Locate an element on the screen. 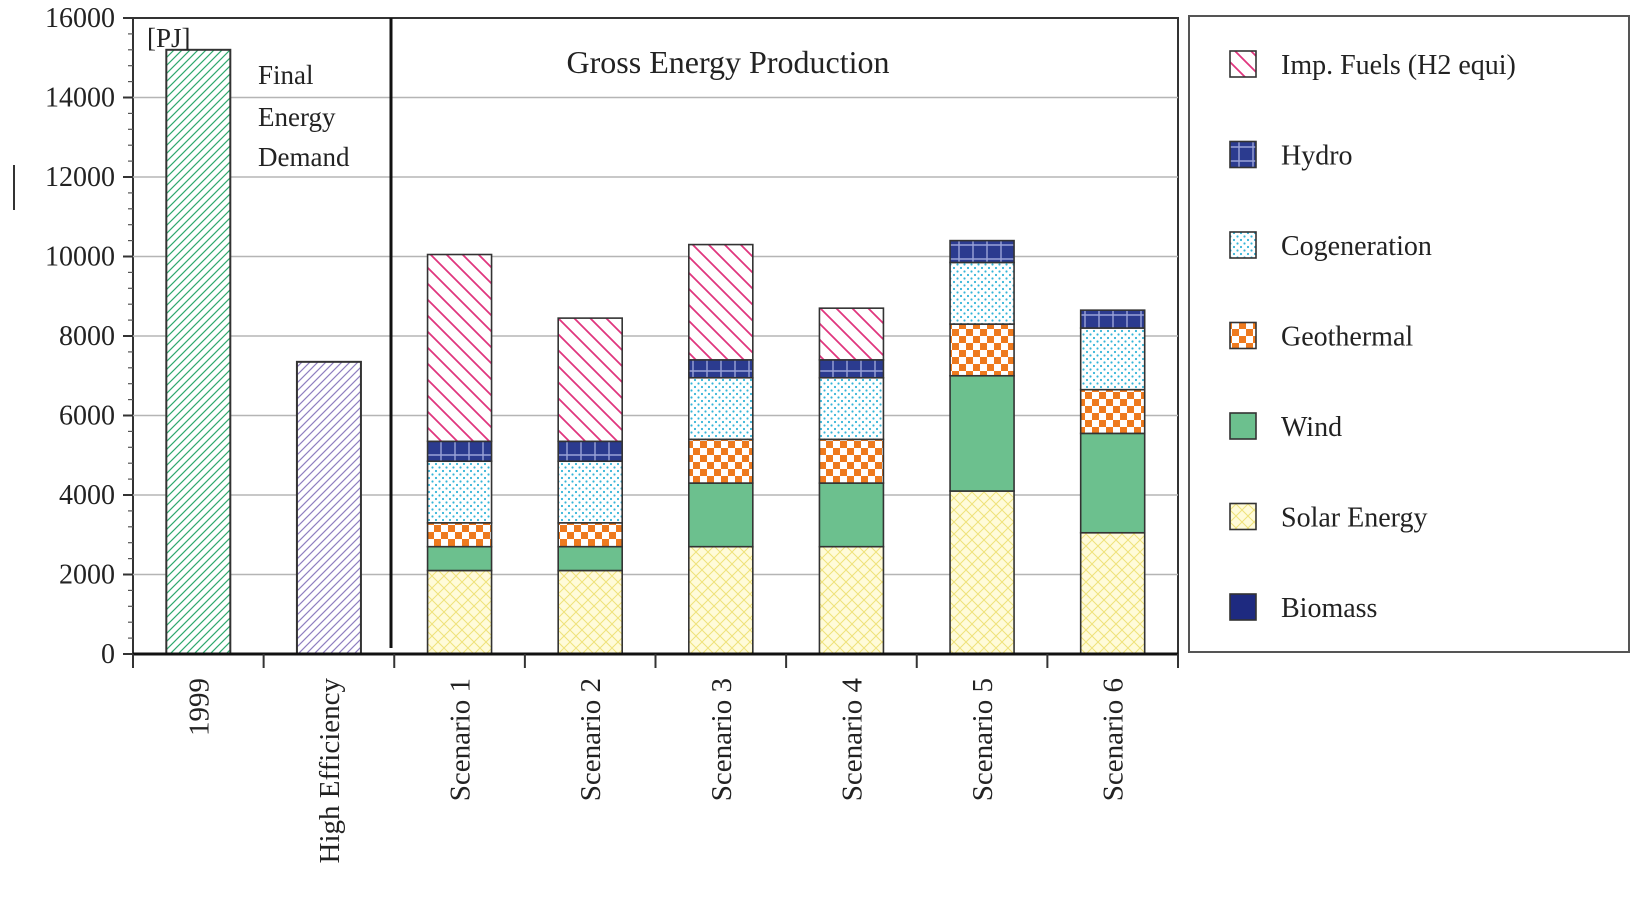 Image resolution: width=1633 pixels, height=912 pixels. legend-label: Cogeneration is located at coordinates (1356, 246).